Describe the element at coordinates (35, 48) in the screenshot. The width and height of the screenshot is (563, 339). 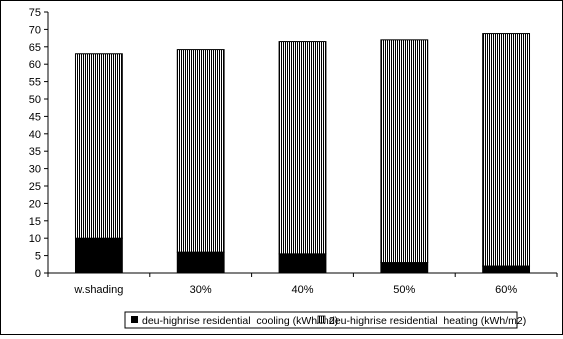
I see `y-tick-label: 65` at that location.